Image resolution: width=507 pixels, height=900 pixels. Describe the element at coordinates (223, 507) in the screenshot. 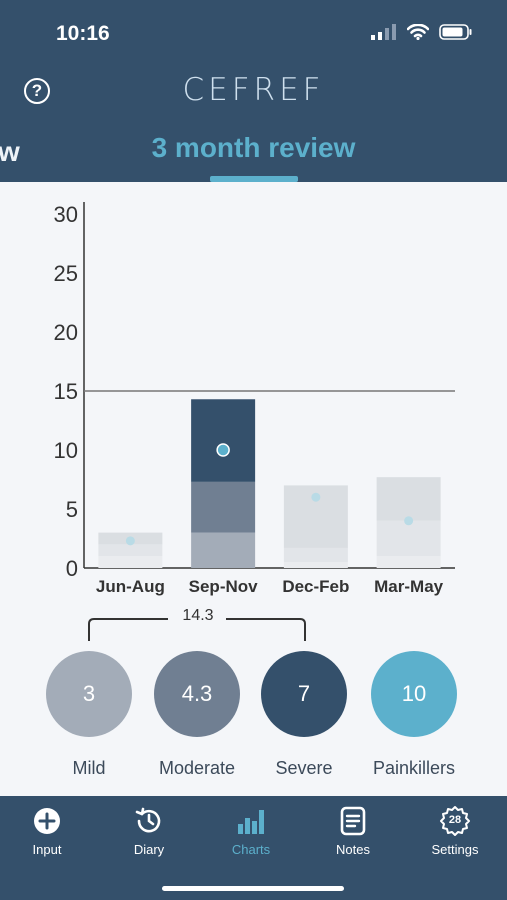

I see `bar-sep-nov-moderate` at that location.